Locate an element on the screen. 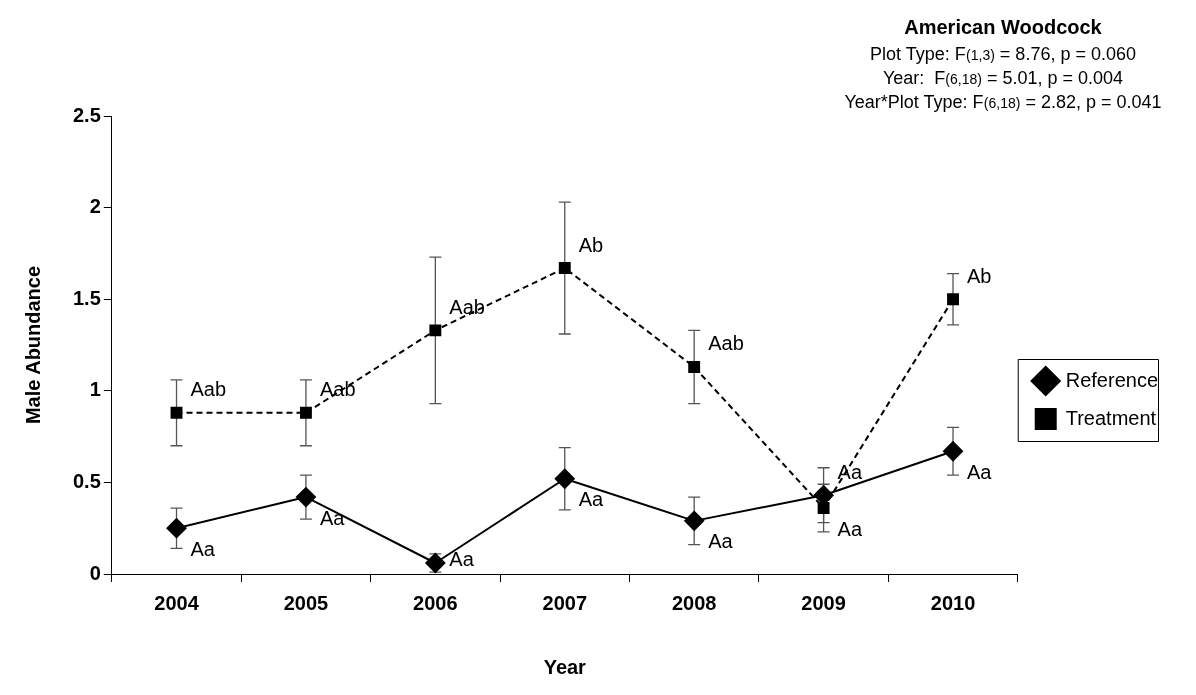  y-axis-title: Male Abundance is located at coordinates (32, 345).